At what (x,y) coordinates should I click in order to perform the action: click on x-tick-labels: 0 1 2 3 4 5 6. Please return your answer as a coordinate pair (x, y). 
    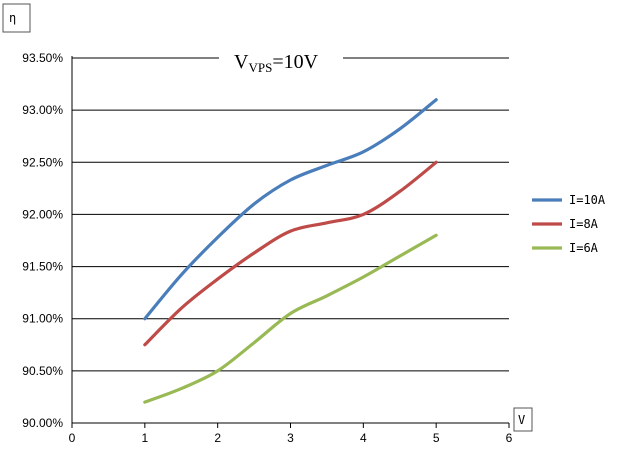
    Looking at the image, I should click on (291, 438).